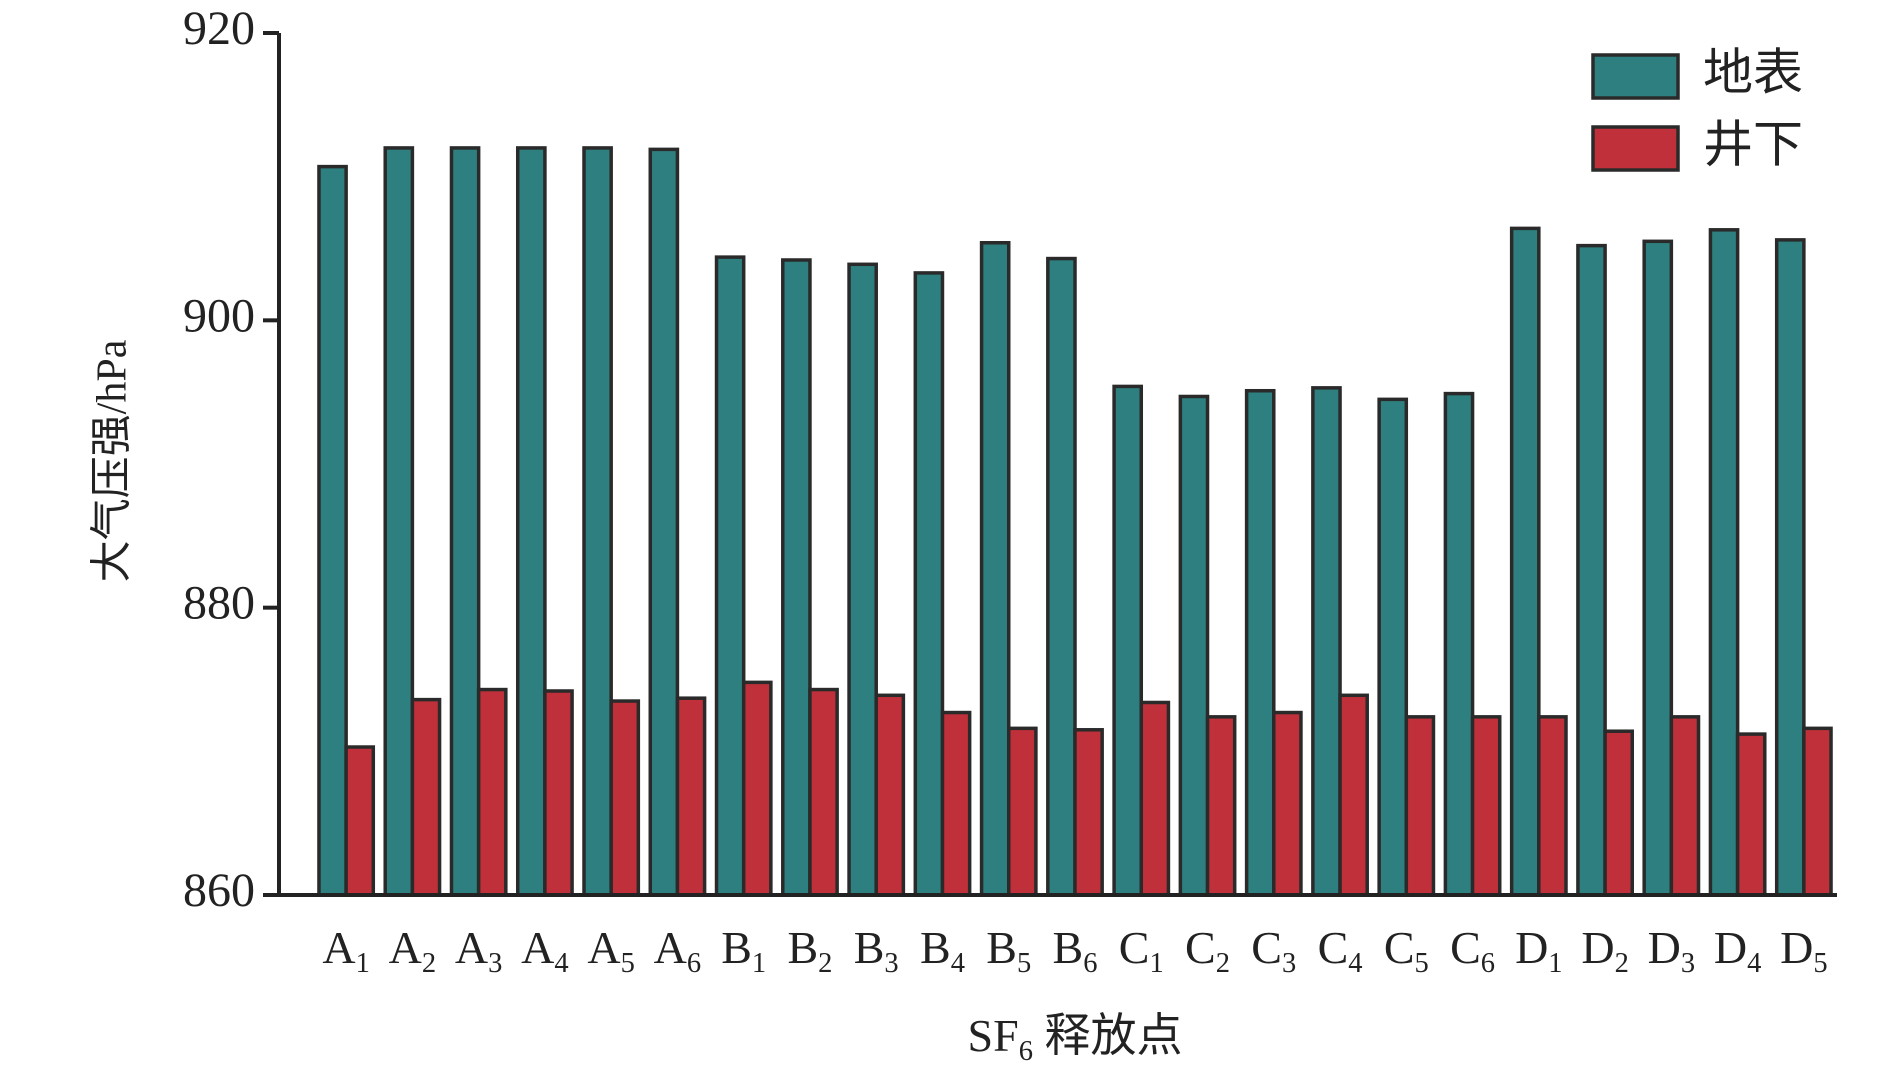 Image resolution: width=1890 pixels, height=1075 pixels. Describe the element at coordinates (743, 950) in the screenshot. I see `x-tick-label: B1` at that location.